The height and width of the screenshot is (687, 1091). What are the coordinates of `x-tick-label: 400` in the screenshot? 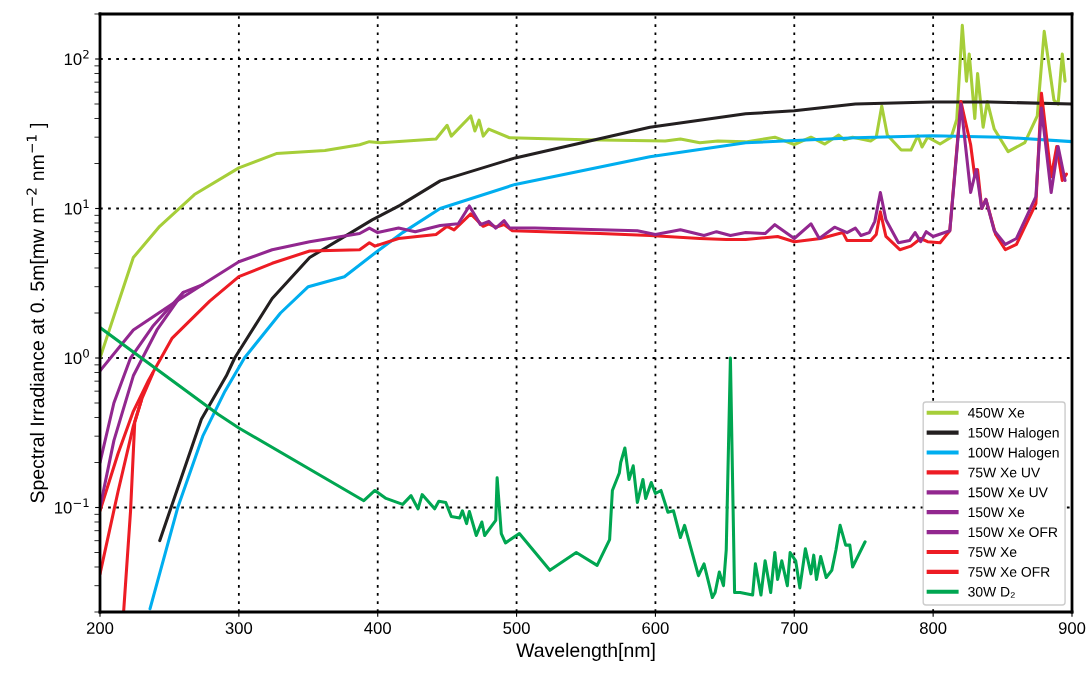 It's located at (377, 628).